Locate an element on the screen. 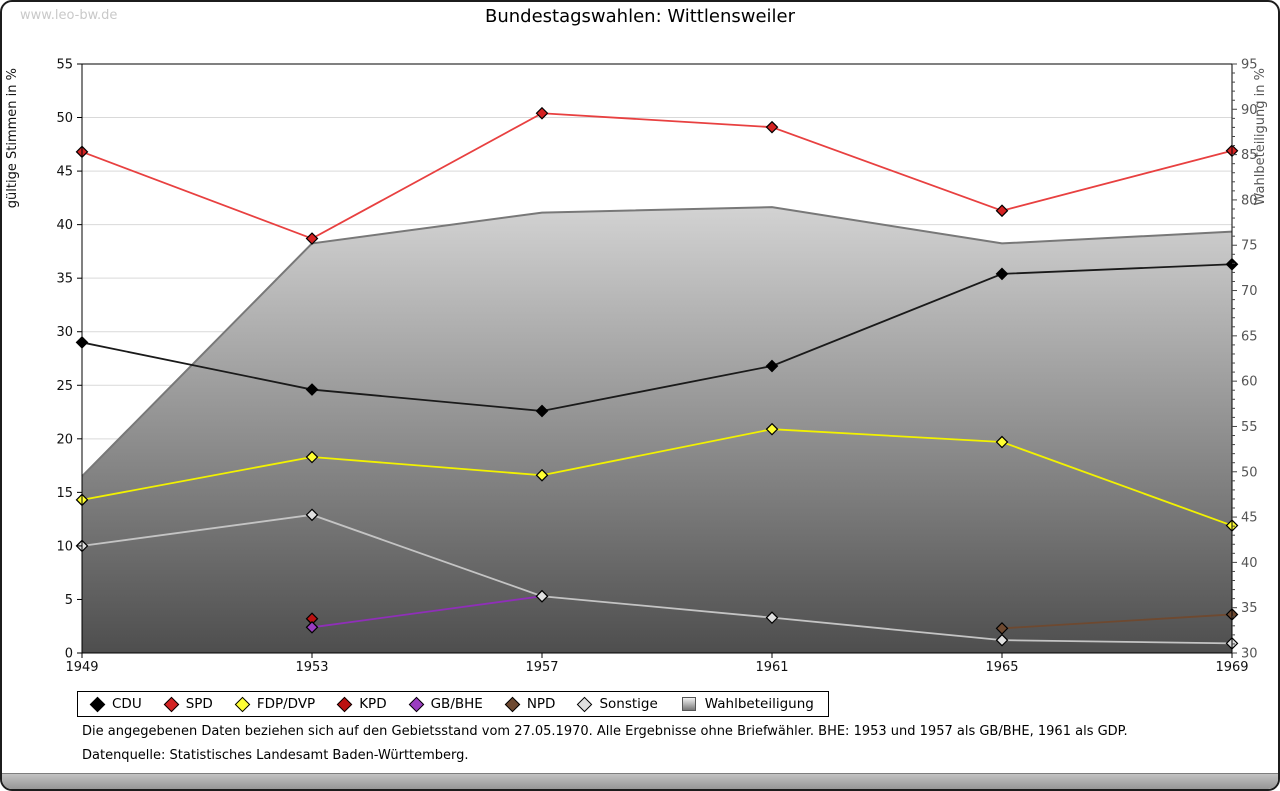 Image resolution: width=1280 pixels, height=791 pixels. legend-item-spd: SPD is located at coordinates (188, 704).